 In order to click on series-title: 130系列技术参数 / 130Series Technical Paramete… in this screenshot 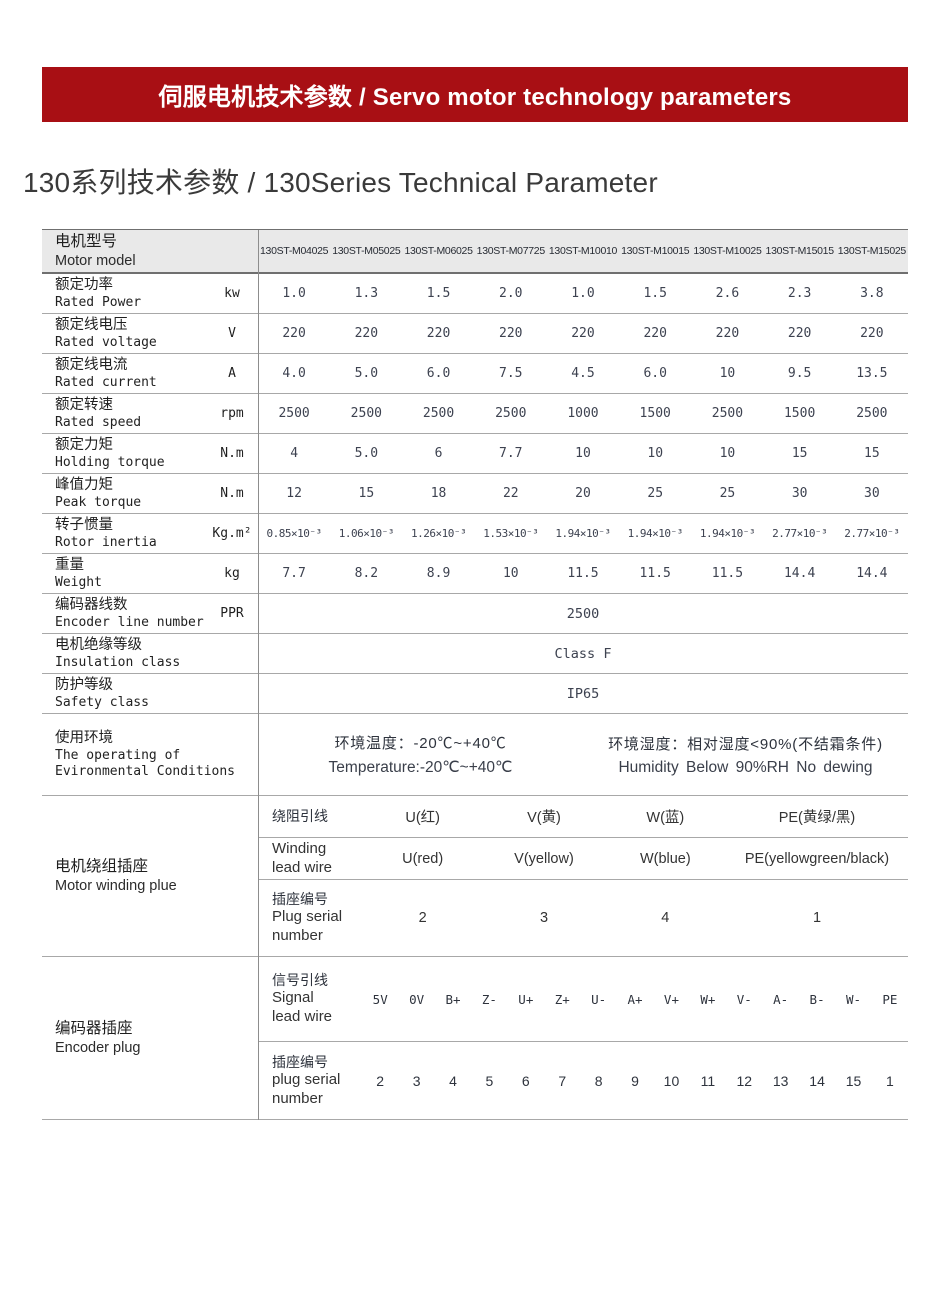, I will do `click(340, 182)`.